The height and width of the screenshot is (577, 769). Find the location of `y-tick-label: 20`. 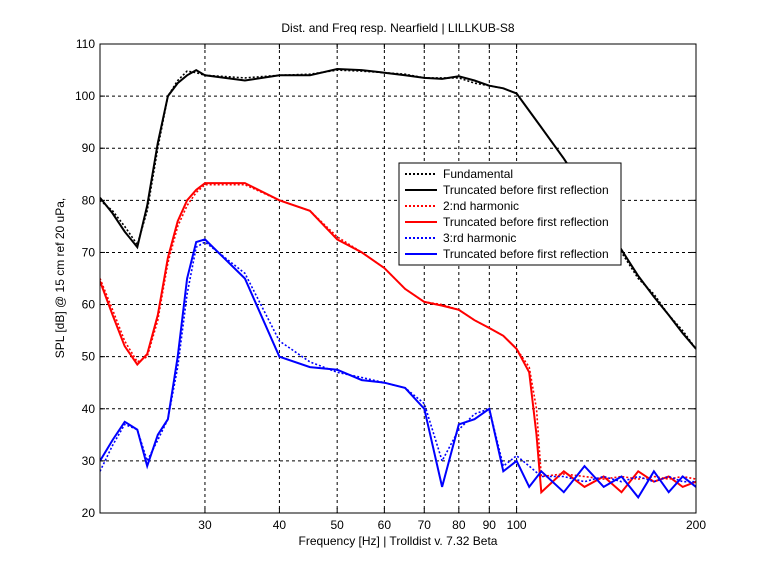

y-tick-label: 20 is located at coordinates (89, 513).